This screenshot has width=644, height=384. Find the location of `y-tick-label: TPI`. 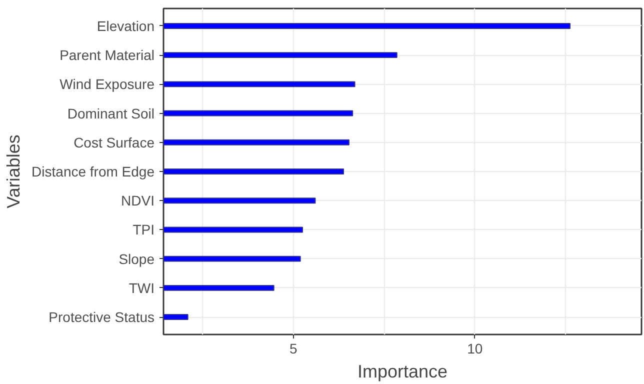

y-tick-label: TPI is located at coordinates (143, 230).